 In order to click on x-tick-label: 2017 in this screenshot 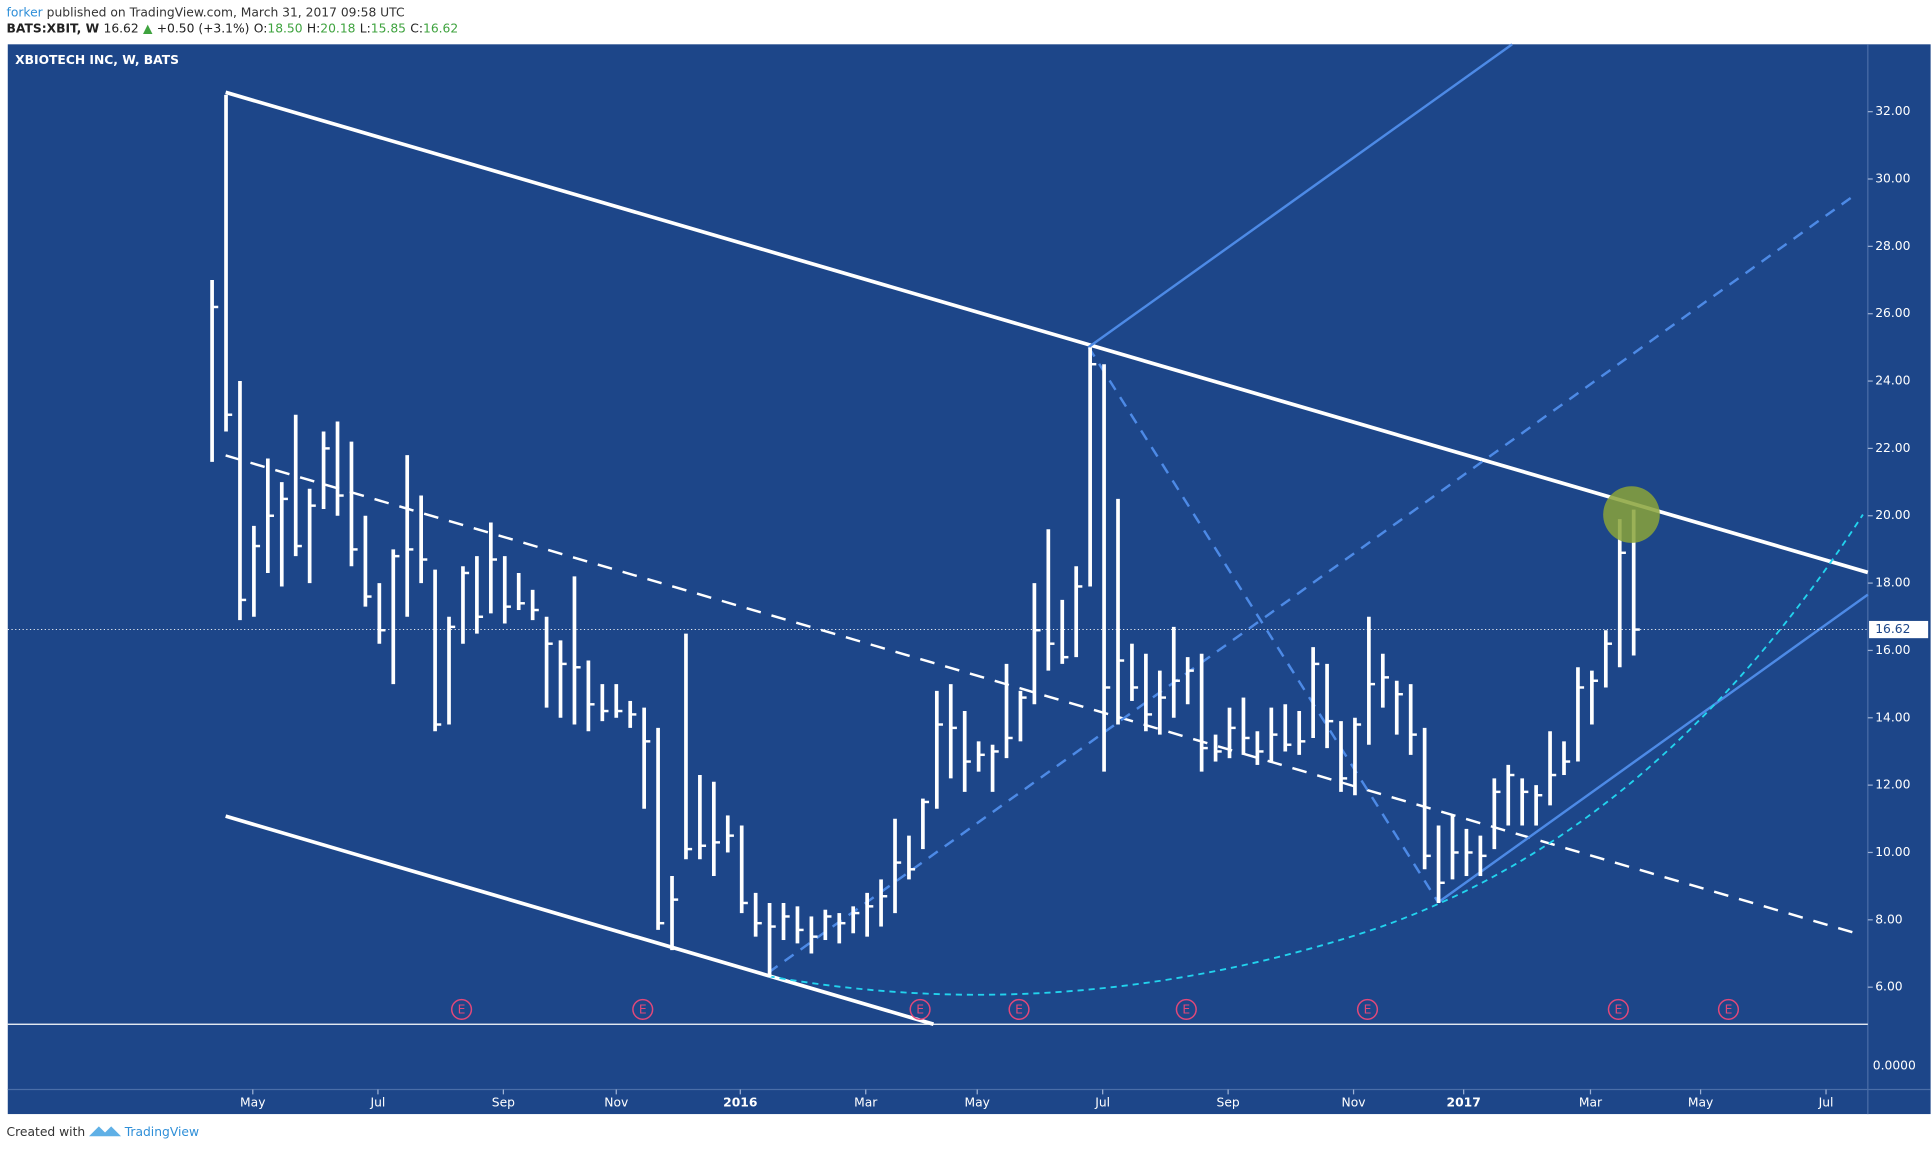, I will do `click(1464, 1102)`.